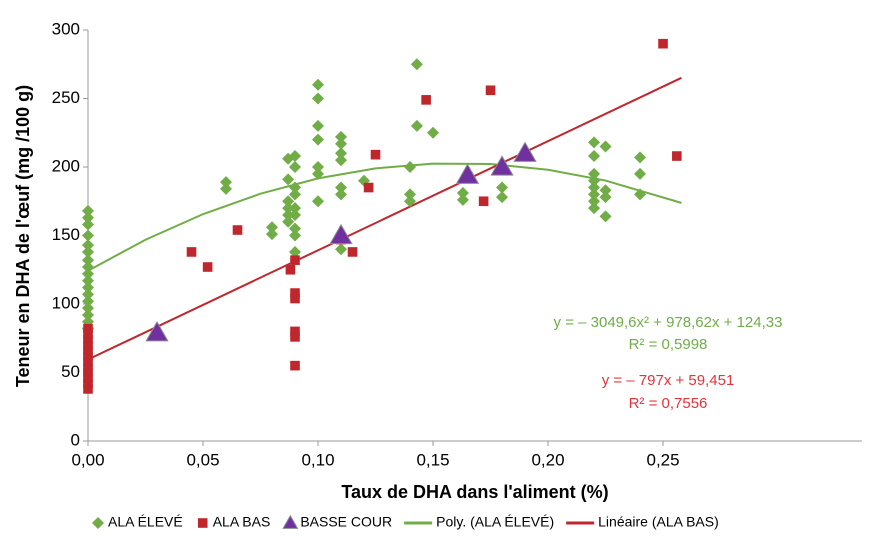 This screenshot has width=879, height=536. What do you see at coordinates (242, 522) in the screenshot?
I see `legend-label: ALA BAS` at bounding box center [242, 522].